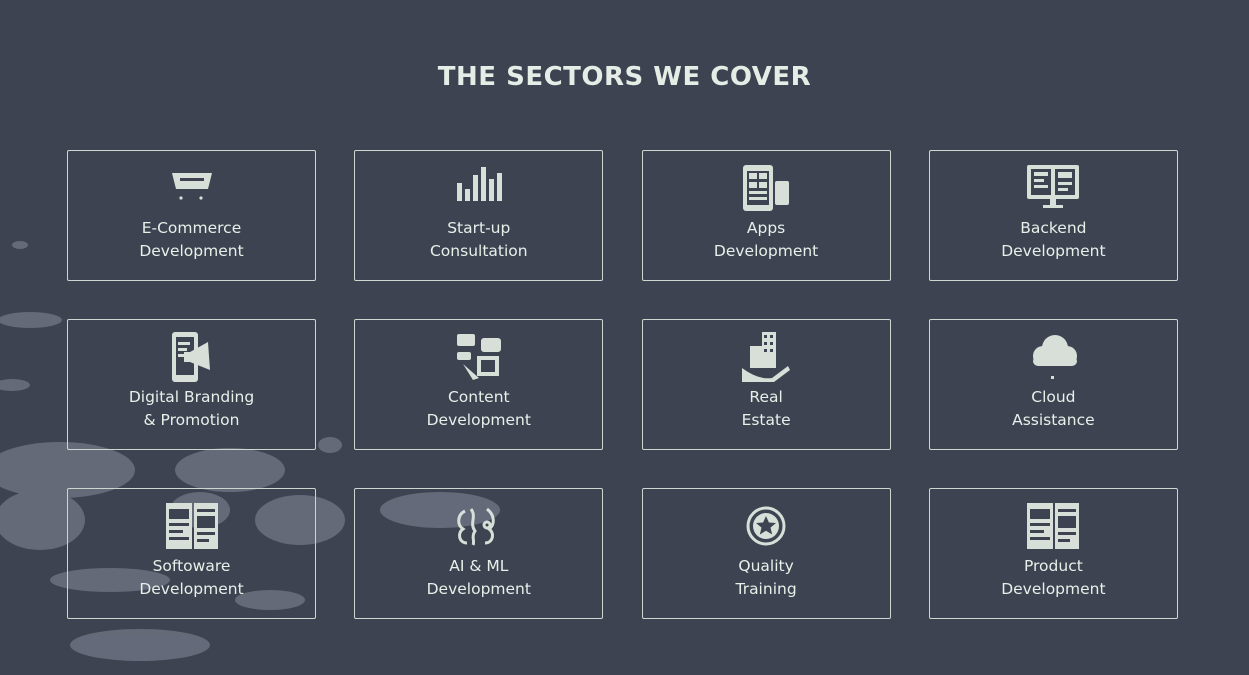 This screenshot has height=675, width=1249. I want to click on star-badge-icon, so click(766, 526).